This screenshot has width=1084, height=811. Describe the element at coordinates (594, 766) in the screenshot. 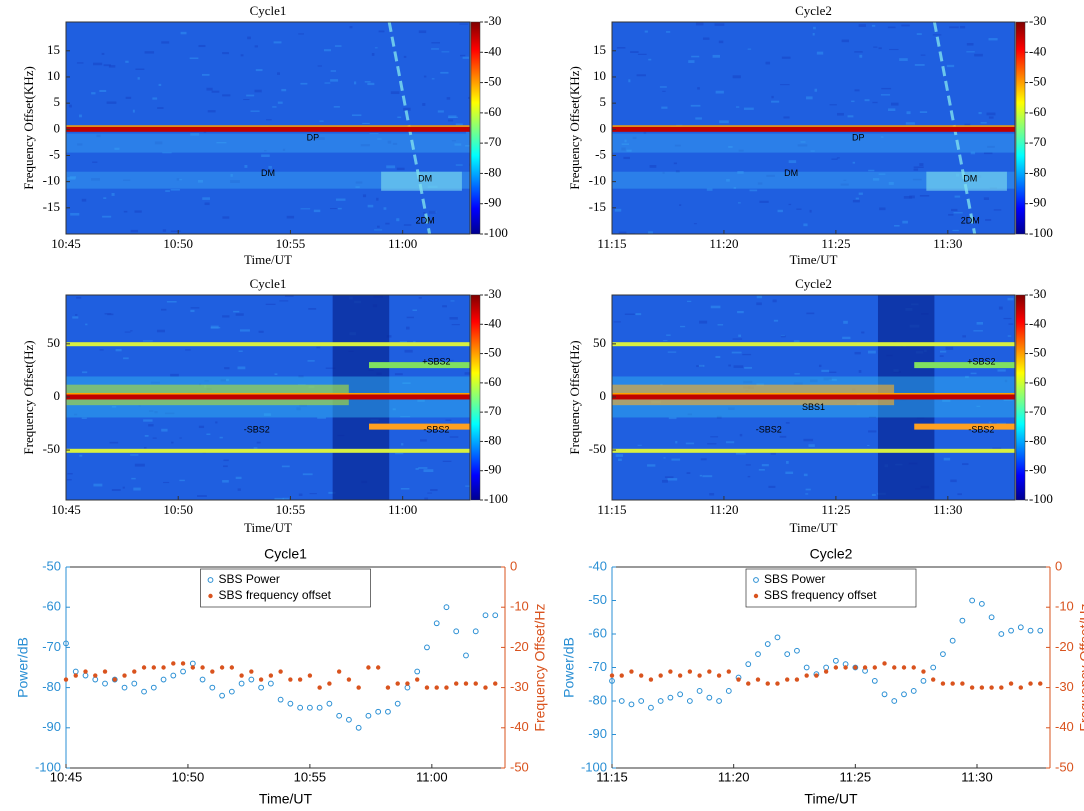

I see `y-tick-label: -100` at that location.